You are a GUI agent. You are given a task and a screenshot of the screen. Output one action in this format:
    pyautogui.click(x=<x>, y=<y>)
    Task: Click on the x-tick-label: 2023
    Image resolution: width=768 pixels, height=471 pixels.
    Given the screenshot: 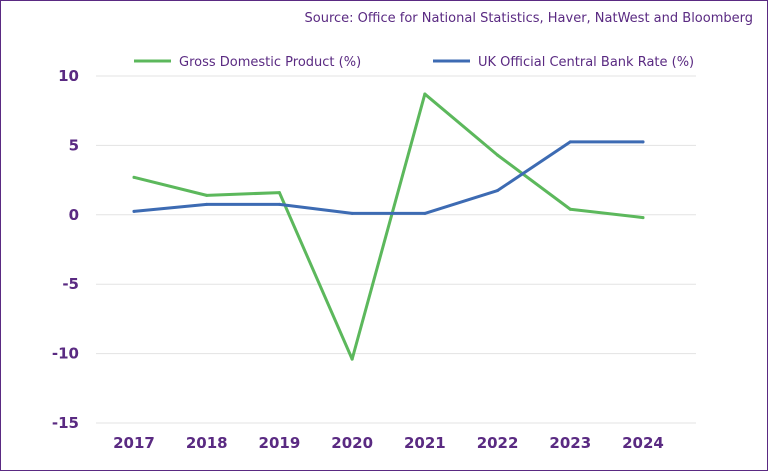 What is the action you would take?
    pyautogui.click(x=570, y=443)
    